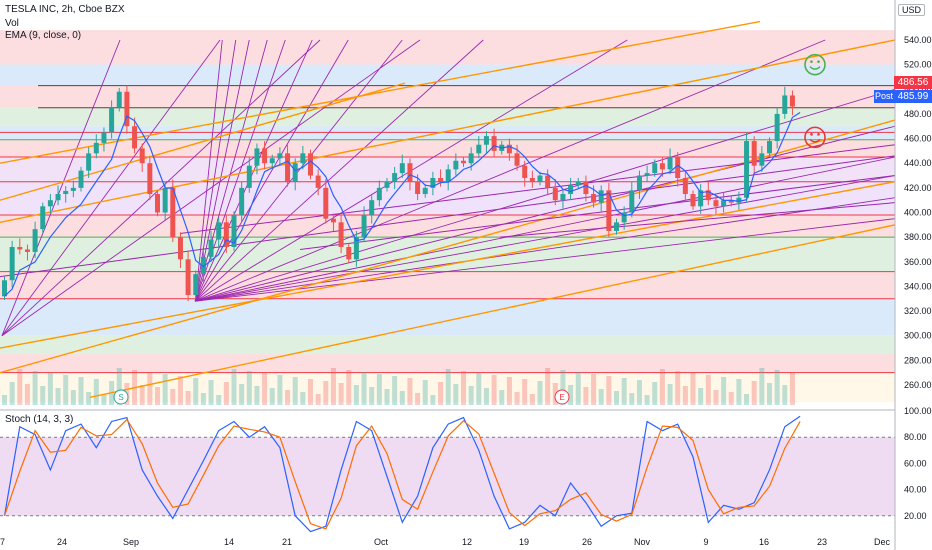 This screenshot has height=550, width=932. Describe the element at coordinates (447, 476) in the screenshot. I see `stoch-band` at that location.